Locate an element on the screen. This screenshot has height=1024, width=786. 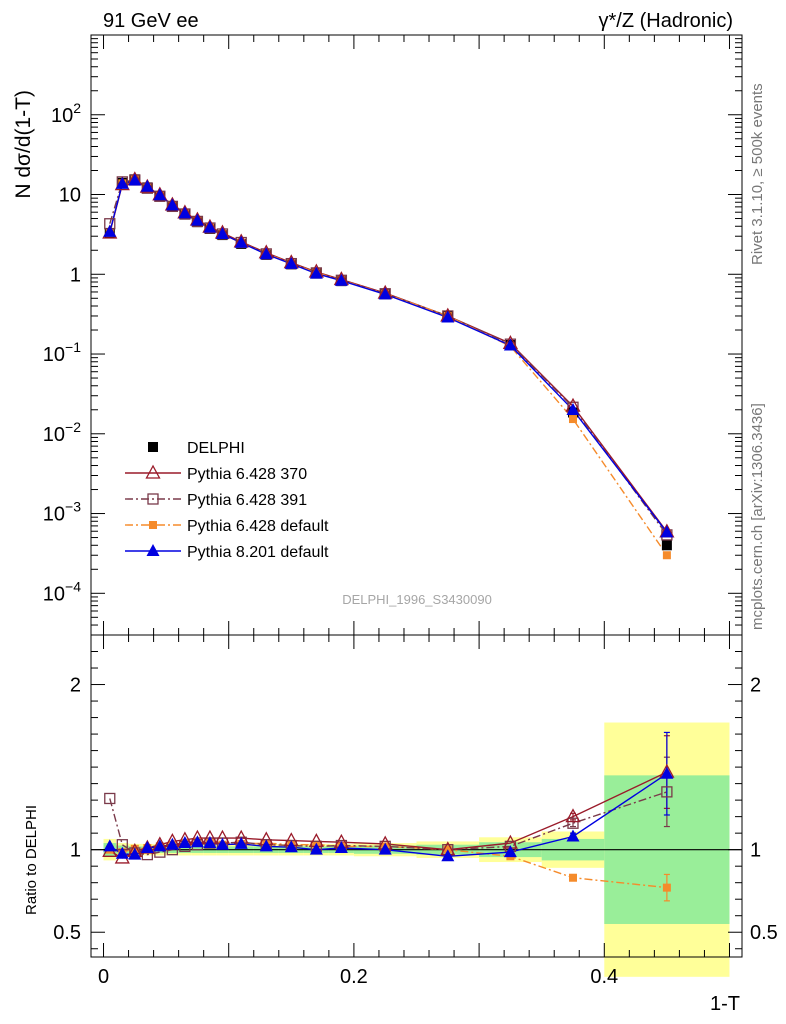
legend-item-p6_default: Pythia 6.428 default is located at coordinates (227, 526).